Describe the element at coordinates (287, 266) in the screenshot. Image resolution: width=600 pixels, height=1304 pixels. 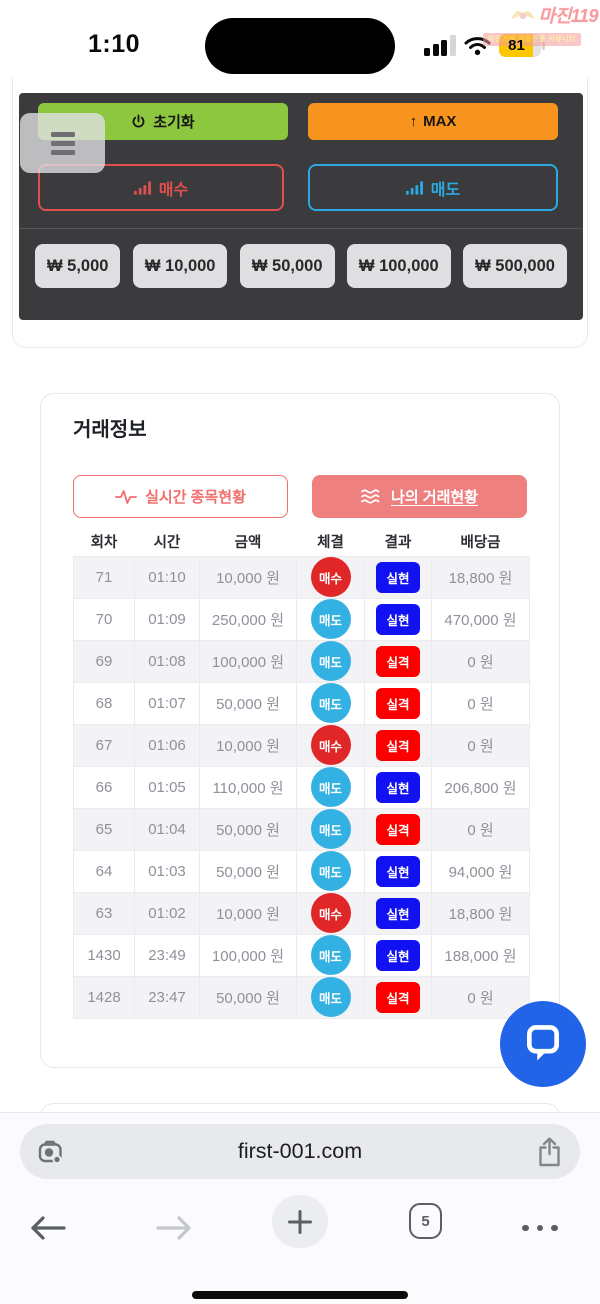
I see `amount-button-50000: ₩ 50,000` at that location.